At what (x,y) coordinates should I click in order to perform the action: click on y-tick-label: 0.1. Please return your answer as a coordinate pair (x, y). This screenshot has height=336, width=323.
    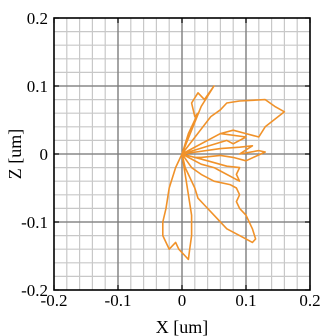
    Looking at the image, I should click on (37, 86).